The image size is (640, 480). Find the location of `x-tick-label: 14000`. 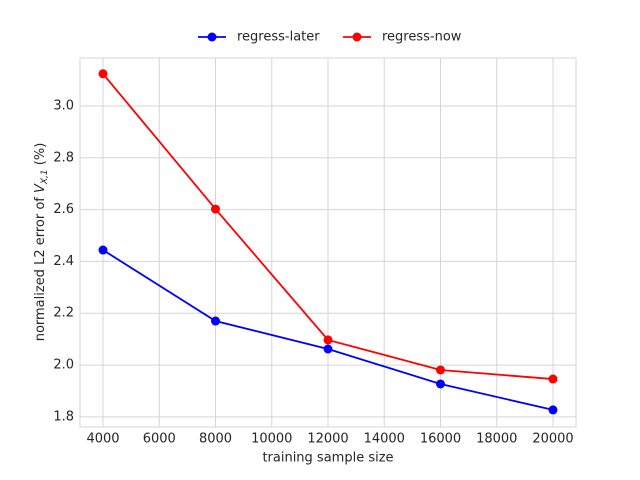

x-tick-label: 14000 is located at coordinates (384, 439).